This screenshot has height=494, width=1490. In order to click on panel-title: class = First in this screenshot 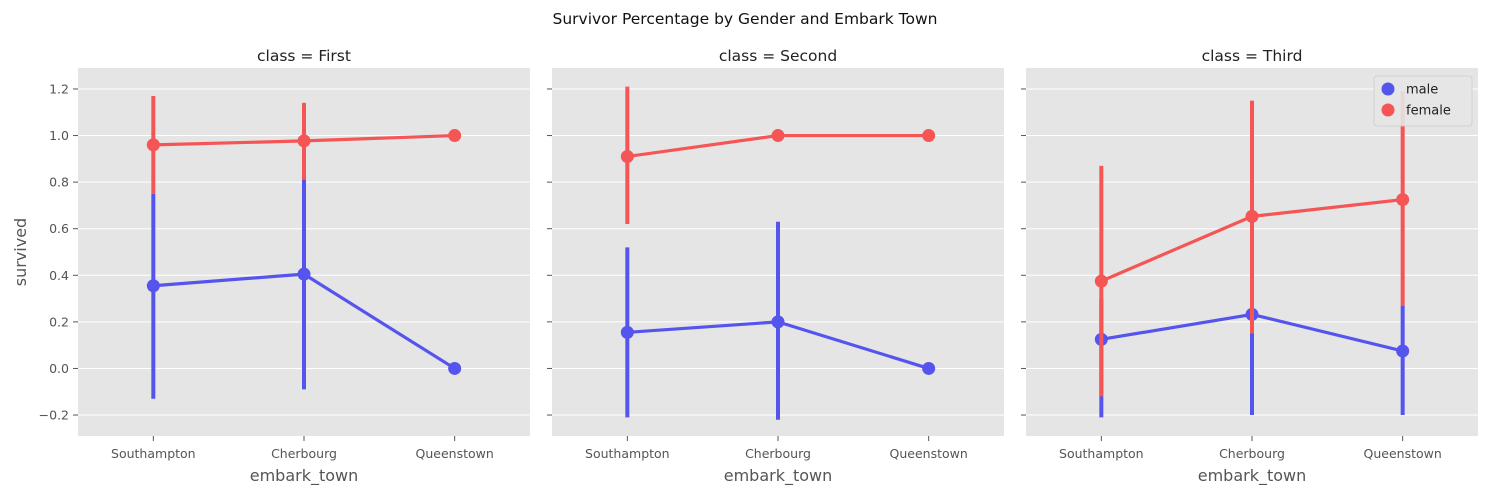, I will do `click(304, 56)`.